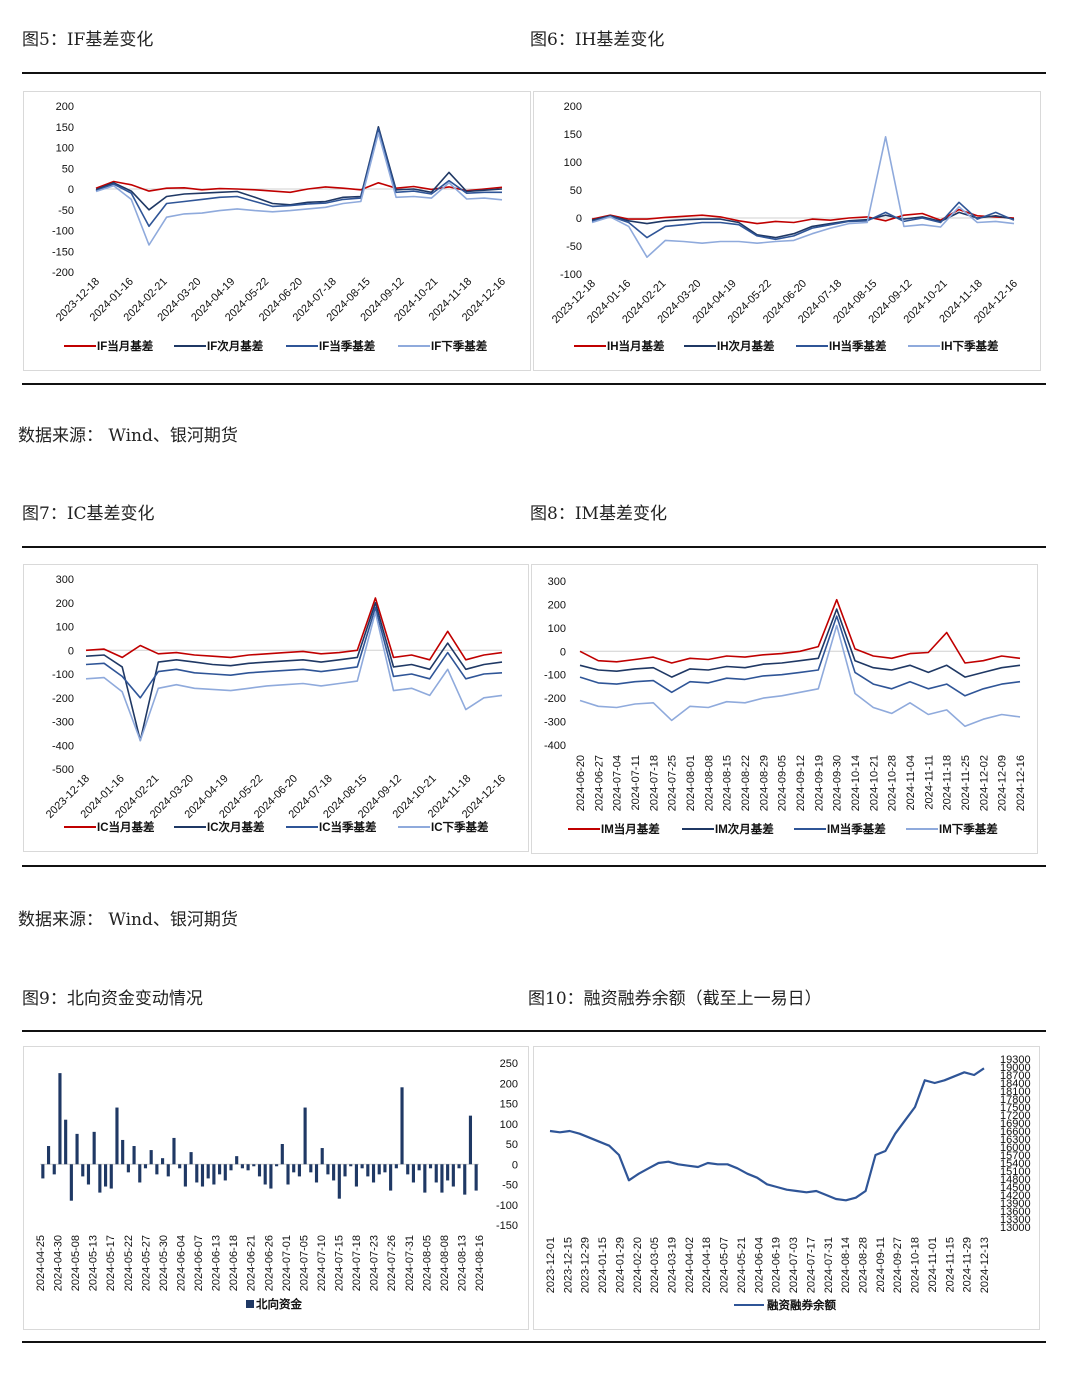  I want to click on fig6-series-line, so click(803, 196).